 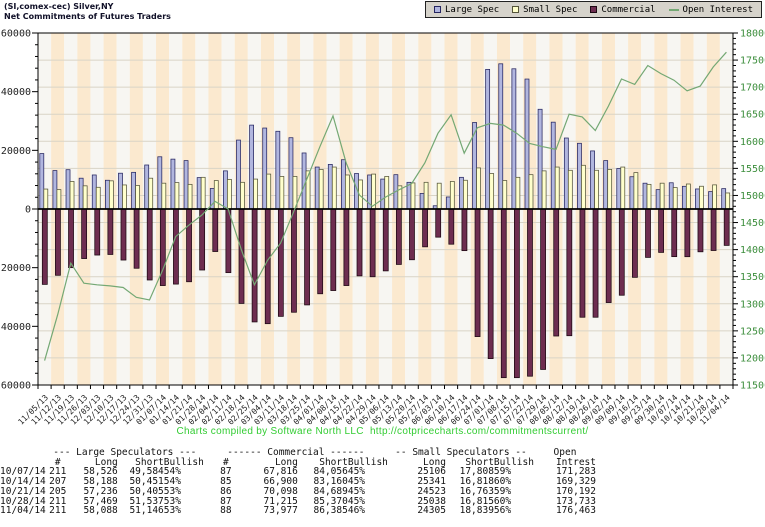 I want to click on table-cell-date: 10/21/14, so click(x=23, y=491).